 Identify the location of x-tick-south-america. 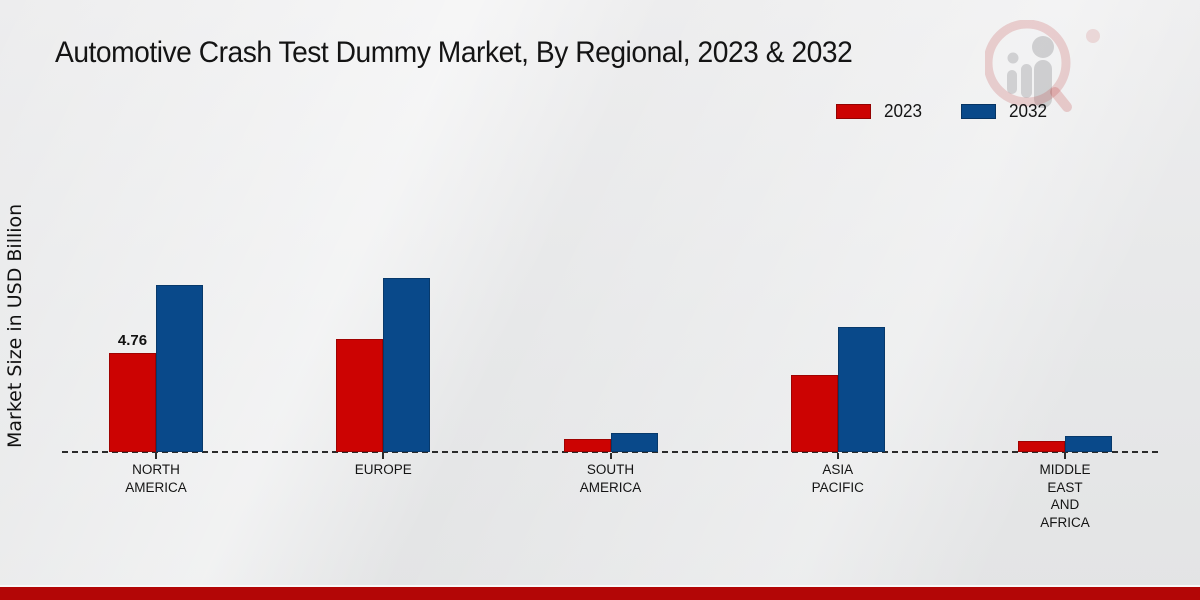
(610, 456).